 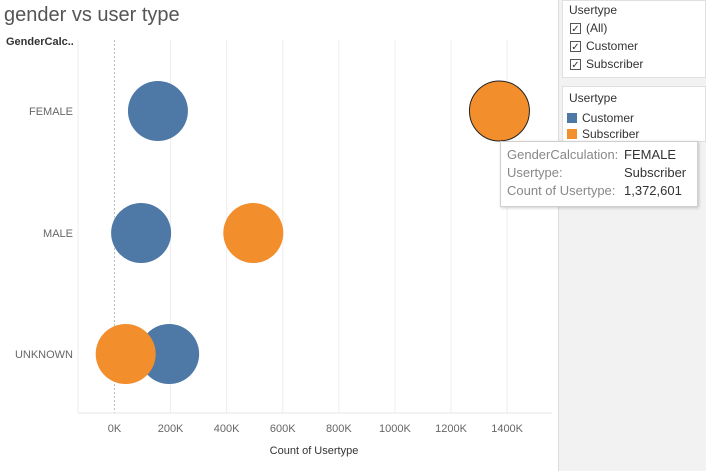 What do you see at coordinates (608, 118) in the screenshot?
I see `legend-item-label: Customer` at bounding box center [608, 118].